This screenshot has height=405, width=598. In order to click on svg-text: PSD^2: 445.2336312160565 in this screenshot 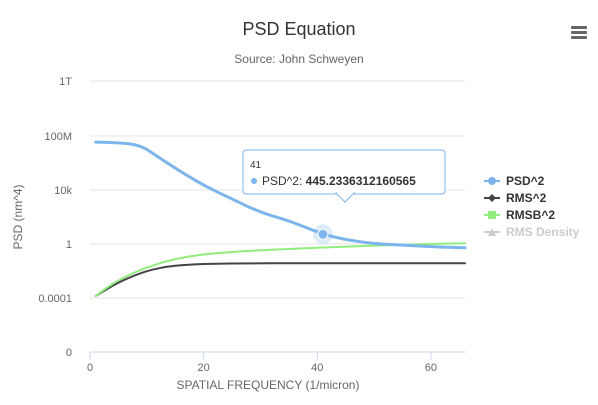, I will do `click(339, 181)`.